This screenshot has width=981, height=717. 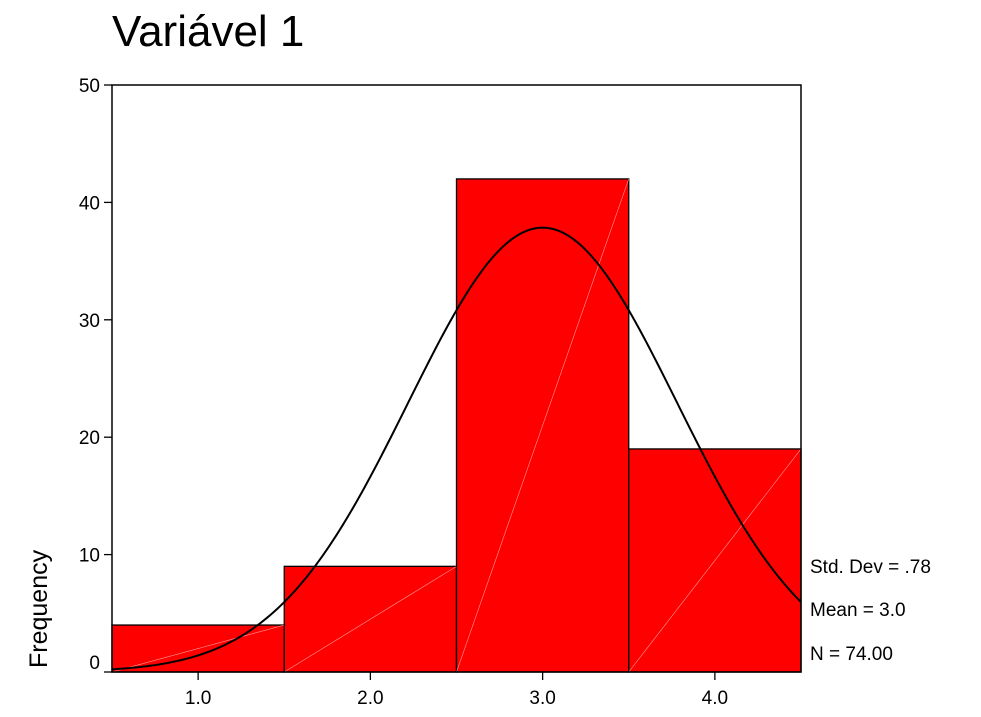 What do you see at coordinates (208, 31) in the screenshot?
I see `chart-title: Variável 1` at bounding box center [208, 31].